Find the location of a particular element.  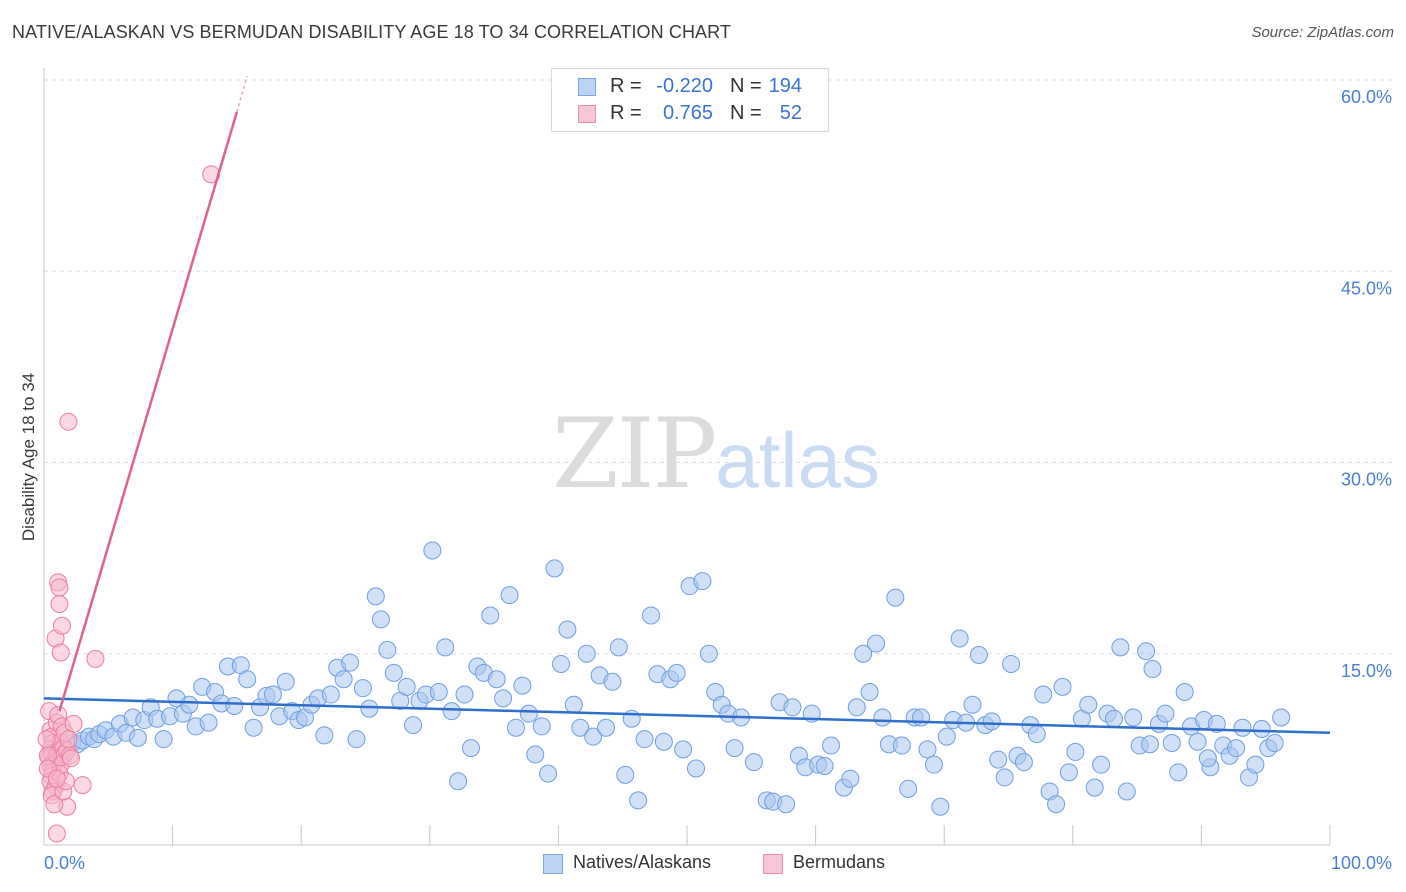

watermark-atlas: atlas is located at coordinates (797, 460).